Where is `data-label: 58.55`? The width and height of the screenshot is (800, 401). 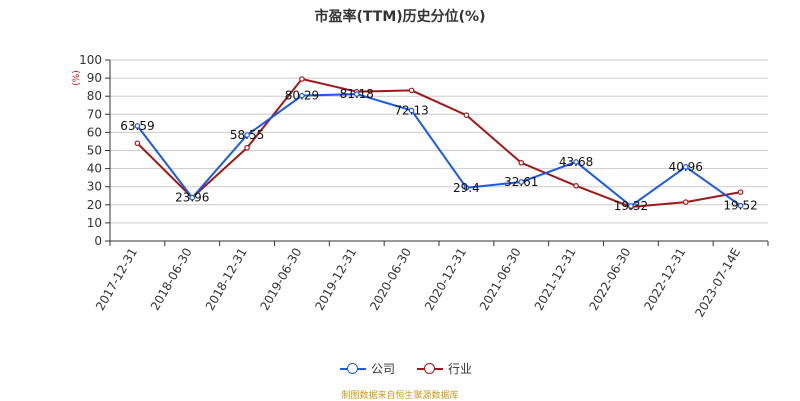
data-label: 58.55 is located at coordinates (247, 135).